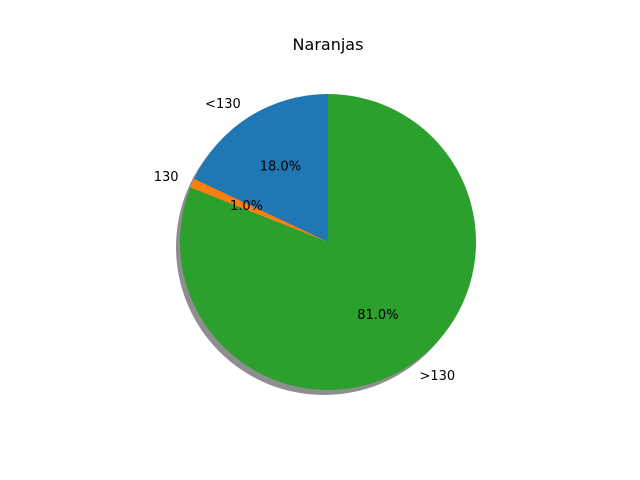 The width and height of the screenshot is (640, 480). I want to click on slice-category-label: <130, so click(223, 104).